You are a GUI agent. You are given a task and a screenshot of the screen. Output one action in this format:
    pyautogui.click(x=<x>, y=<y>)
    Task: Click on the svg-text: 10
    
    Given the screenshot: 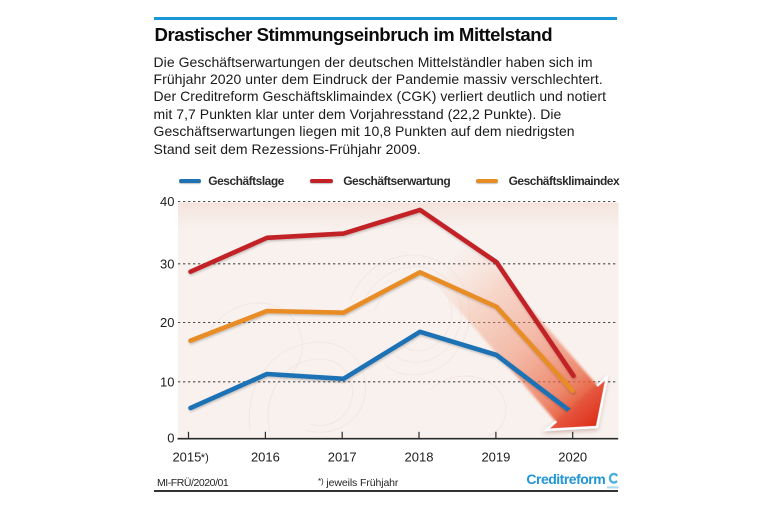 What is the action you would take?
    pyautogui.click(x=167, y=381)
    